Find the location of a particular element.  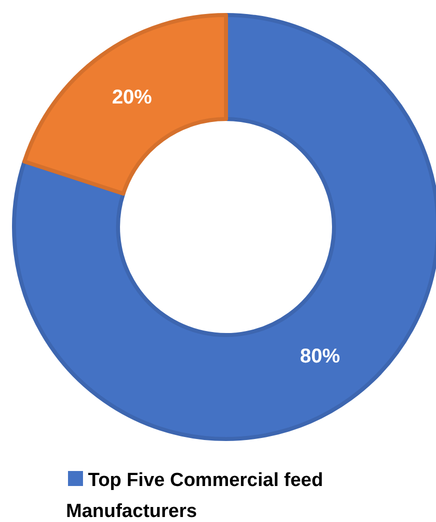

data-label: 80% is located at coordinates (320, 356).